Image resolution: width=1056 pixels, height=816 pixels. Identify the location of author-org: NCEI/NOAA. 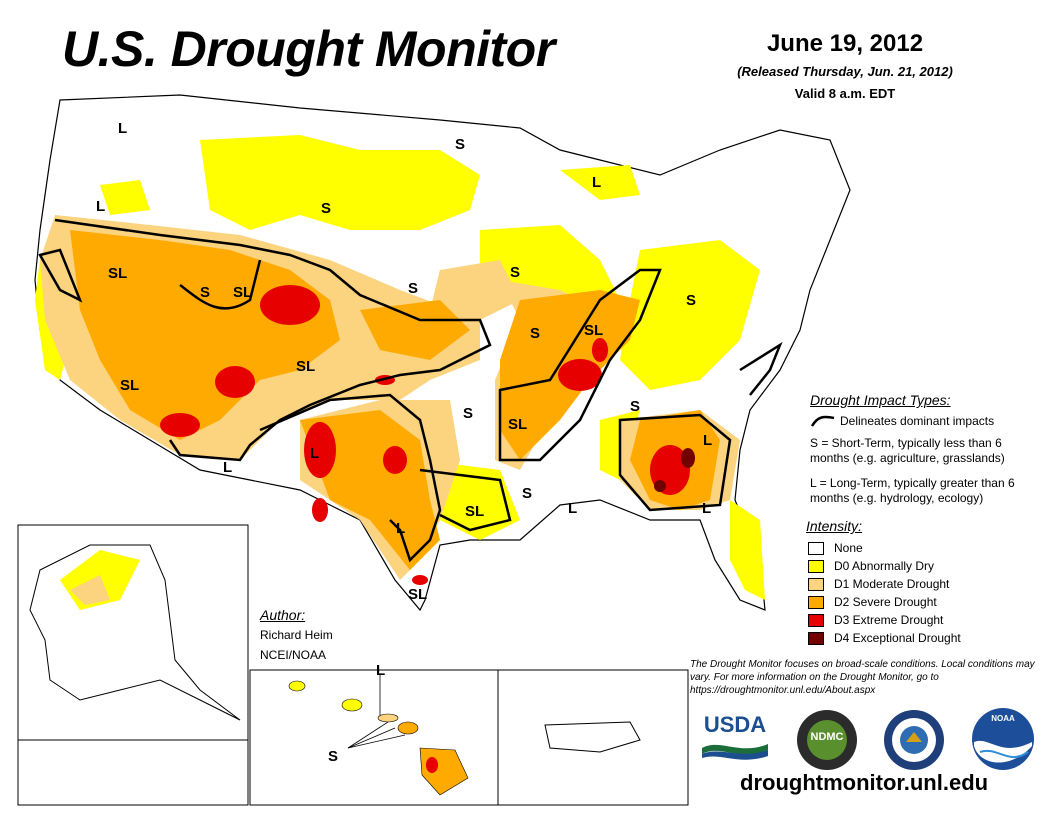
(293, 655).